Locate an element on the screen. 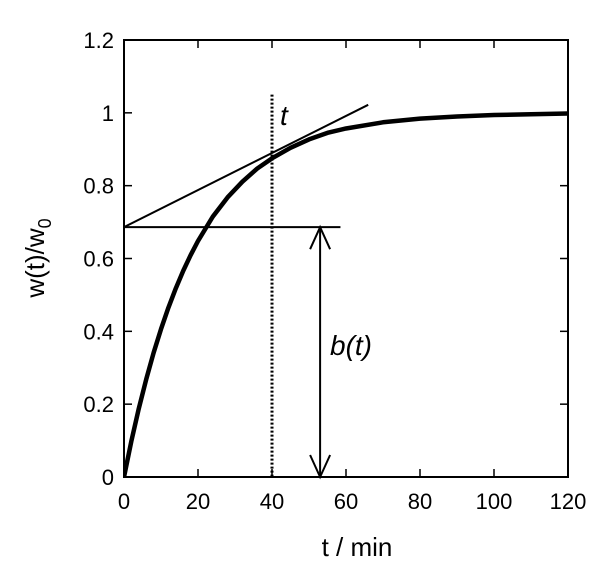 Image resolution: width=616 pixels, height=583 pixels. y-tick-label: 0.2 is located at coordinates (98, 404).